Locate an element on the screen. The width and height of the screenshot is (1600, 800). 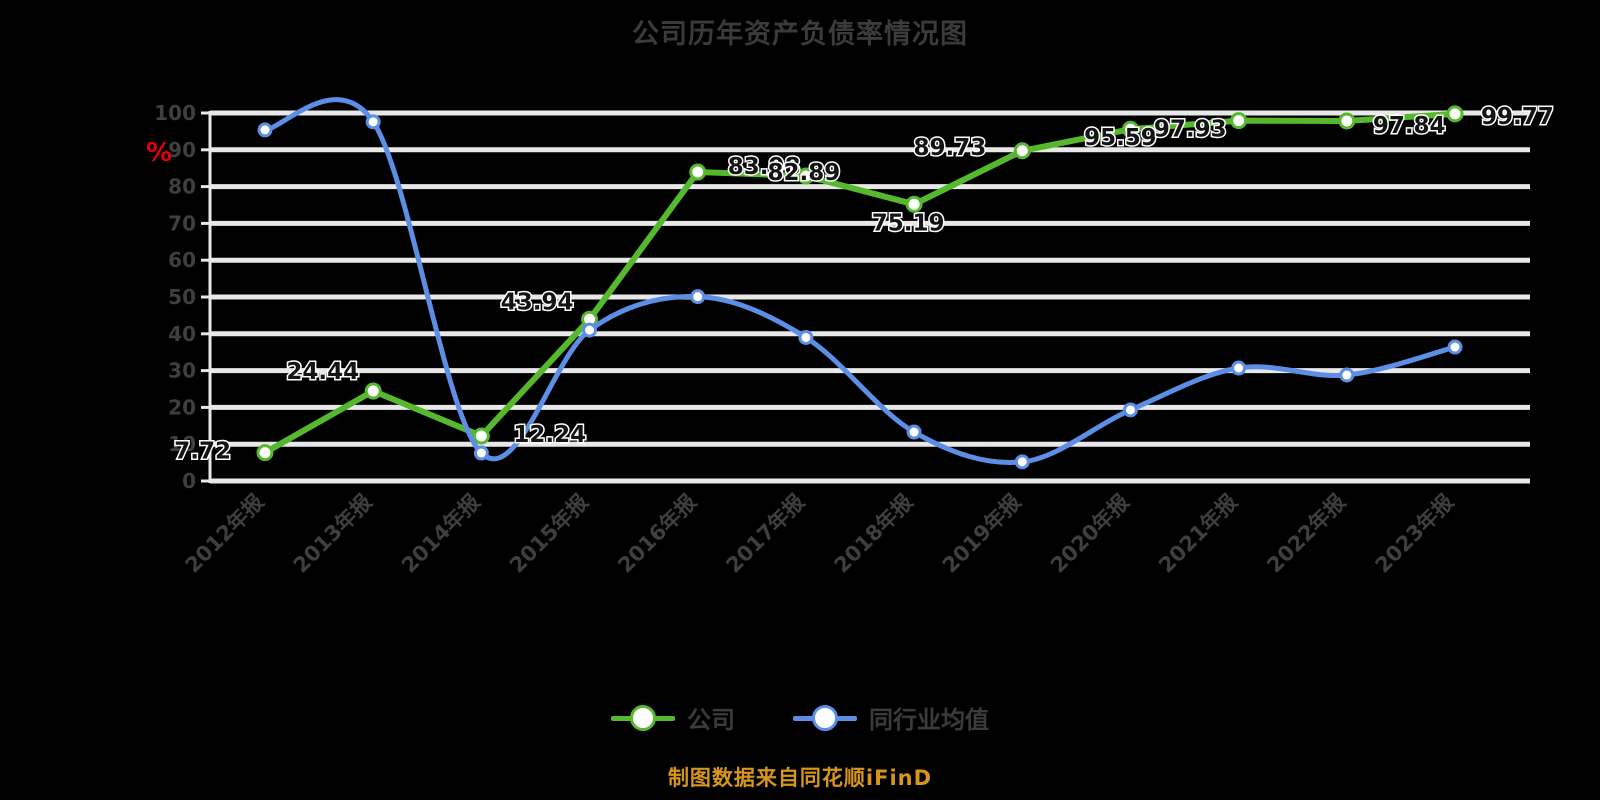
x-tick-label: 2021年报 is located at coordinates (1198, 534).